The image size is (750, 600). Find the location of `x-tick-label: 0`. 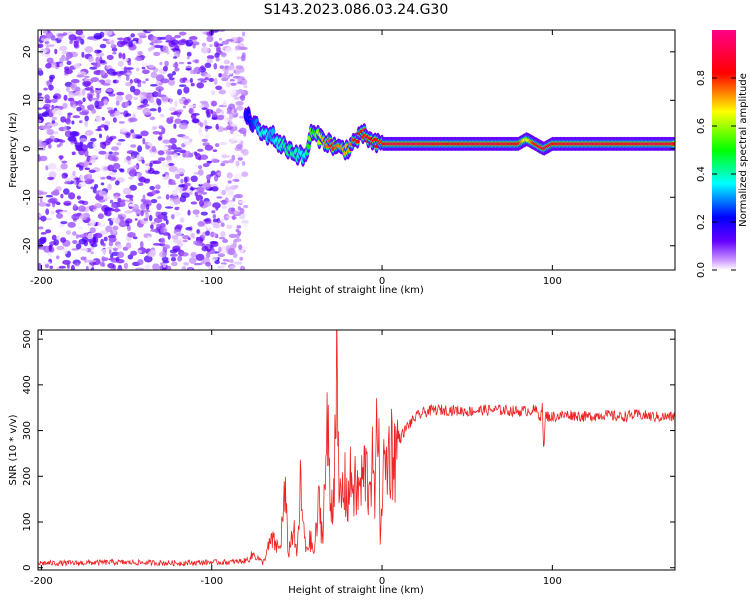

x-tick-label: 0 is located at coordinates (382, 581).